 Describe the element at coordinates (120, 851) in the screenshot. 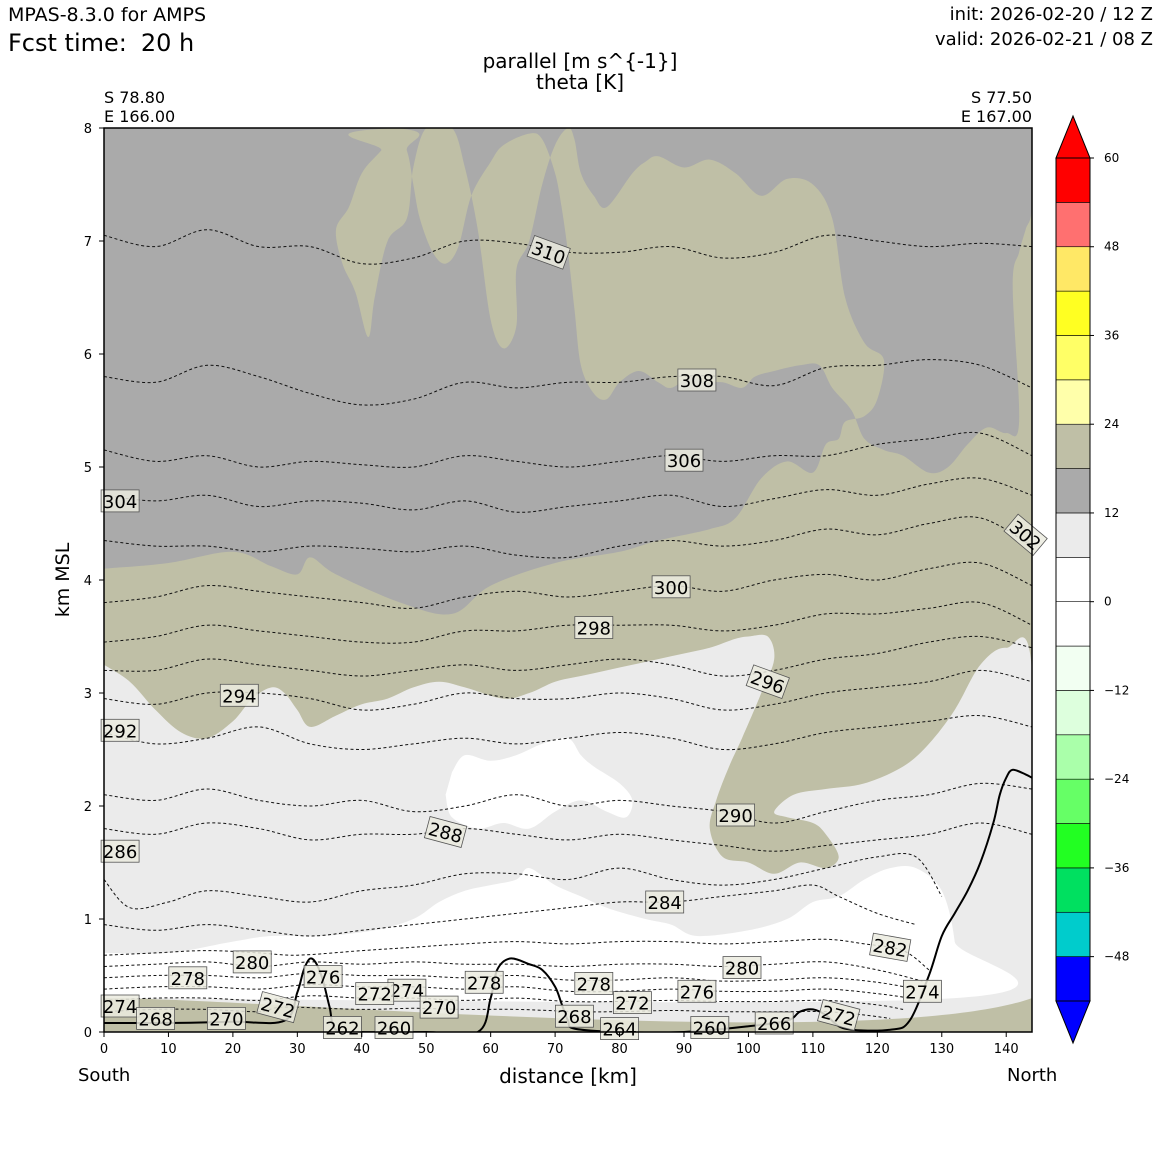

I see `theta-label-286: 286` at that location.